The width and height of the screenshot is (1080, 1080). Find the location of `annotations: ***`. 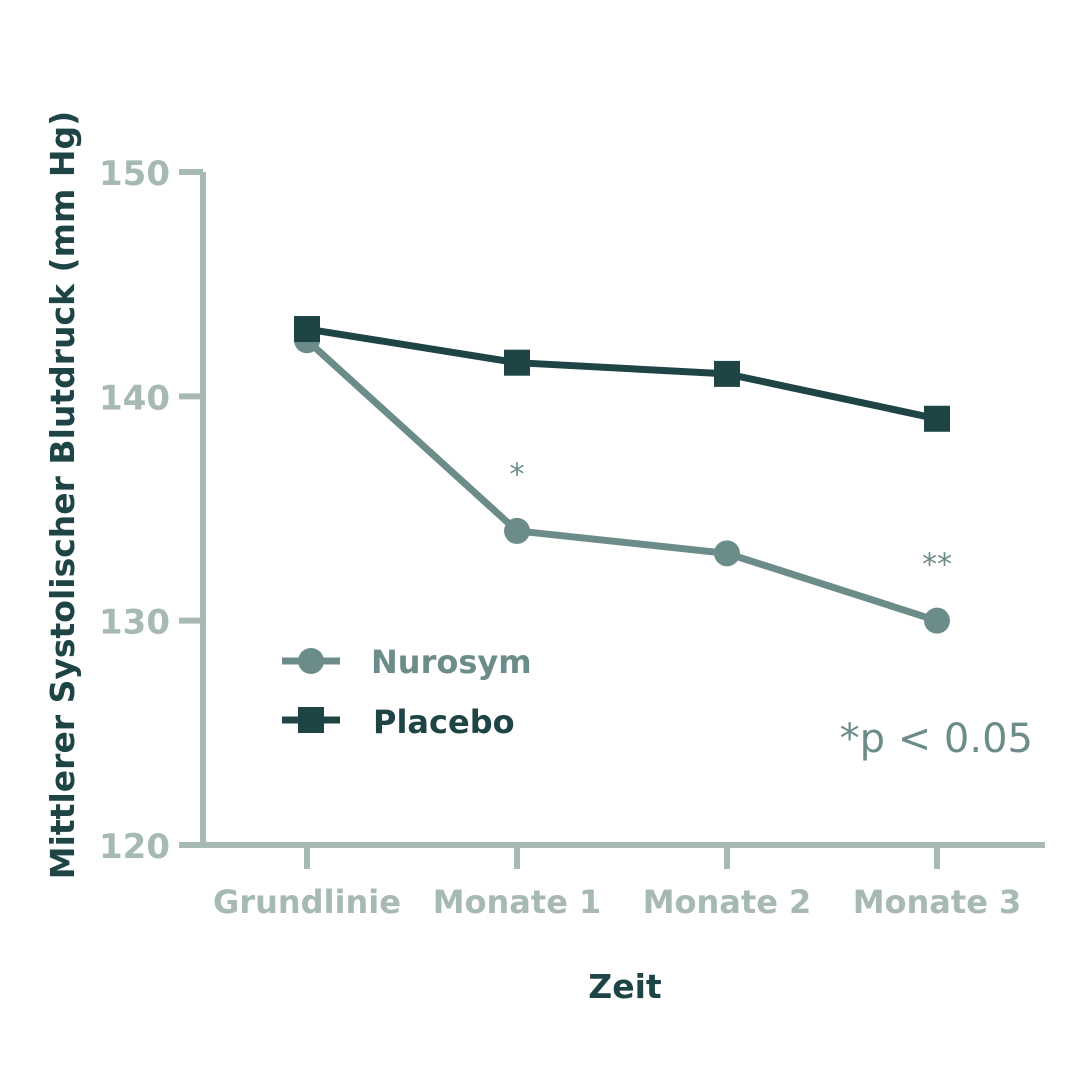

annotations: *** is located at coordinates (731, 520).